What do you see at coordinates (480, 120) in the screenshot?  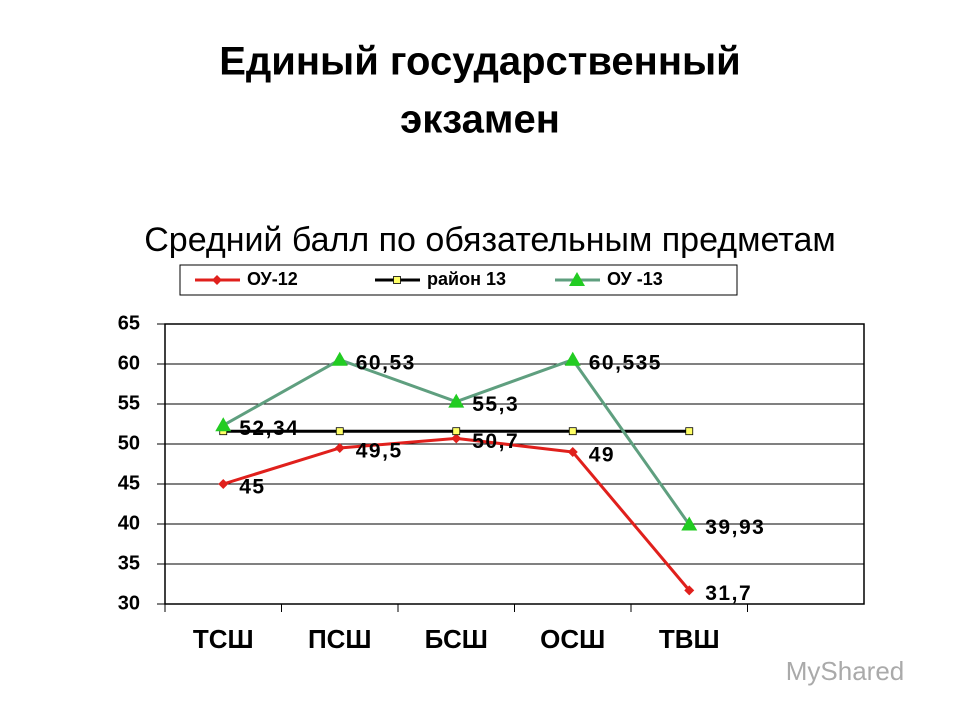 I see `title-line: экзамен` at bounding box center [480, 120].